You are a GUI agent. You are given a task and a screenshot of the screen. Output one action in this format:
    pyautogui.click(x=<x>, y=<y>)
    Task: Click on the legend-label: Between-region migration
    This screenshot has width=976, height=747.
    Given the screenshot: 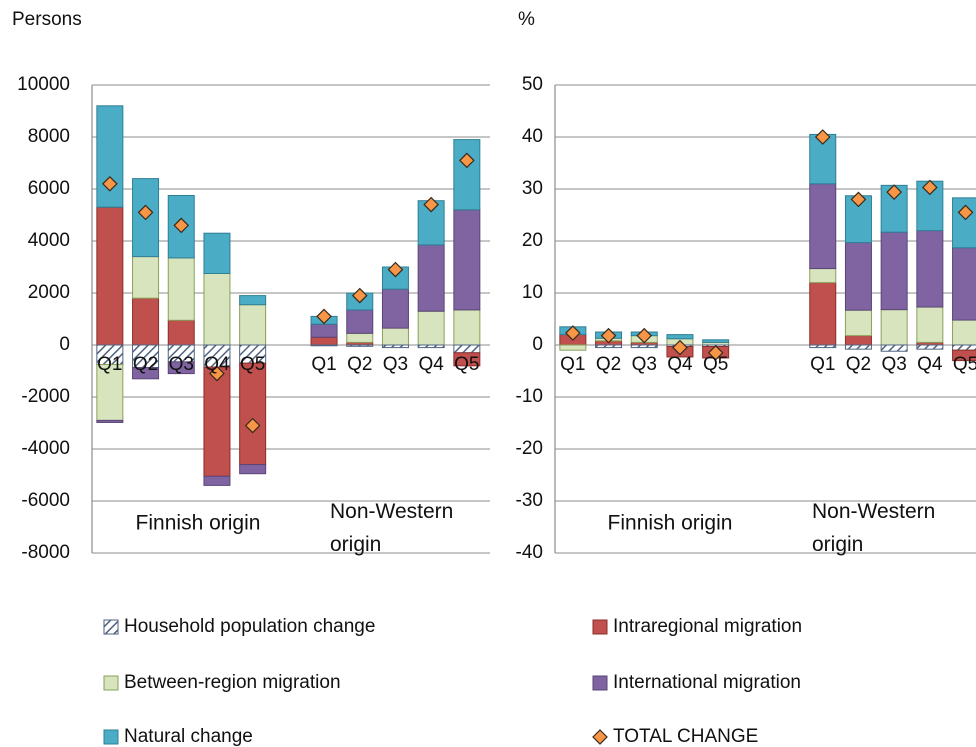 What is the action you would take?
    pyautogui.click(x=232, y=682)
    